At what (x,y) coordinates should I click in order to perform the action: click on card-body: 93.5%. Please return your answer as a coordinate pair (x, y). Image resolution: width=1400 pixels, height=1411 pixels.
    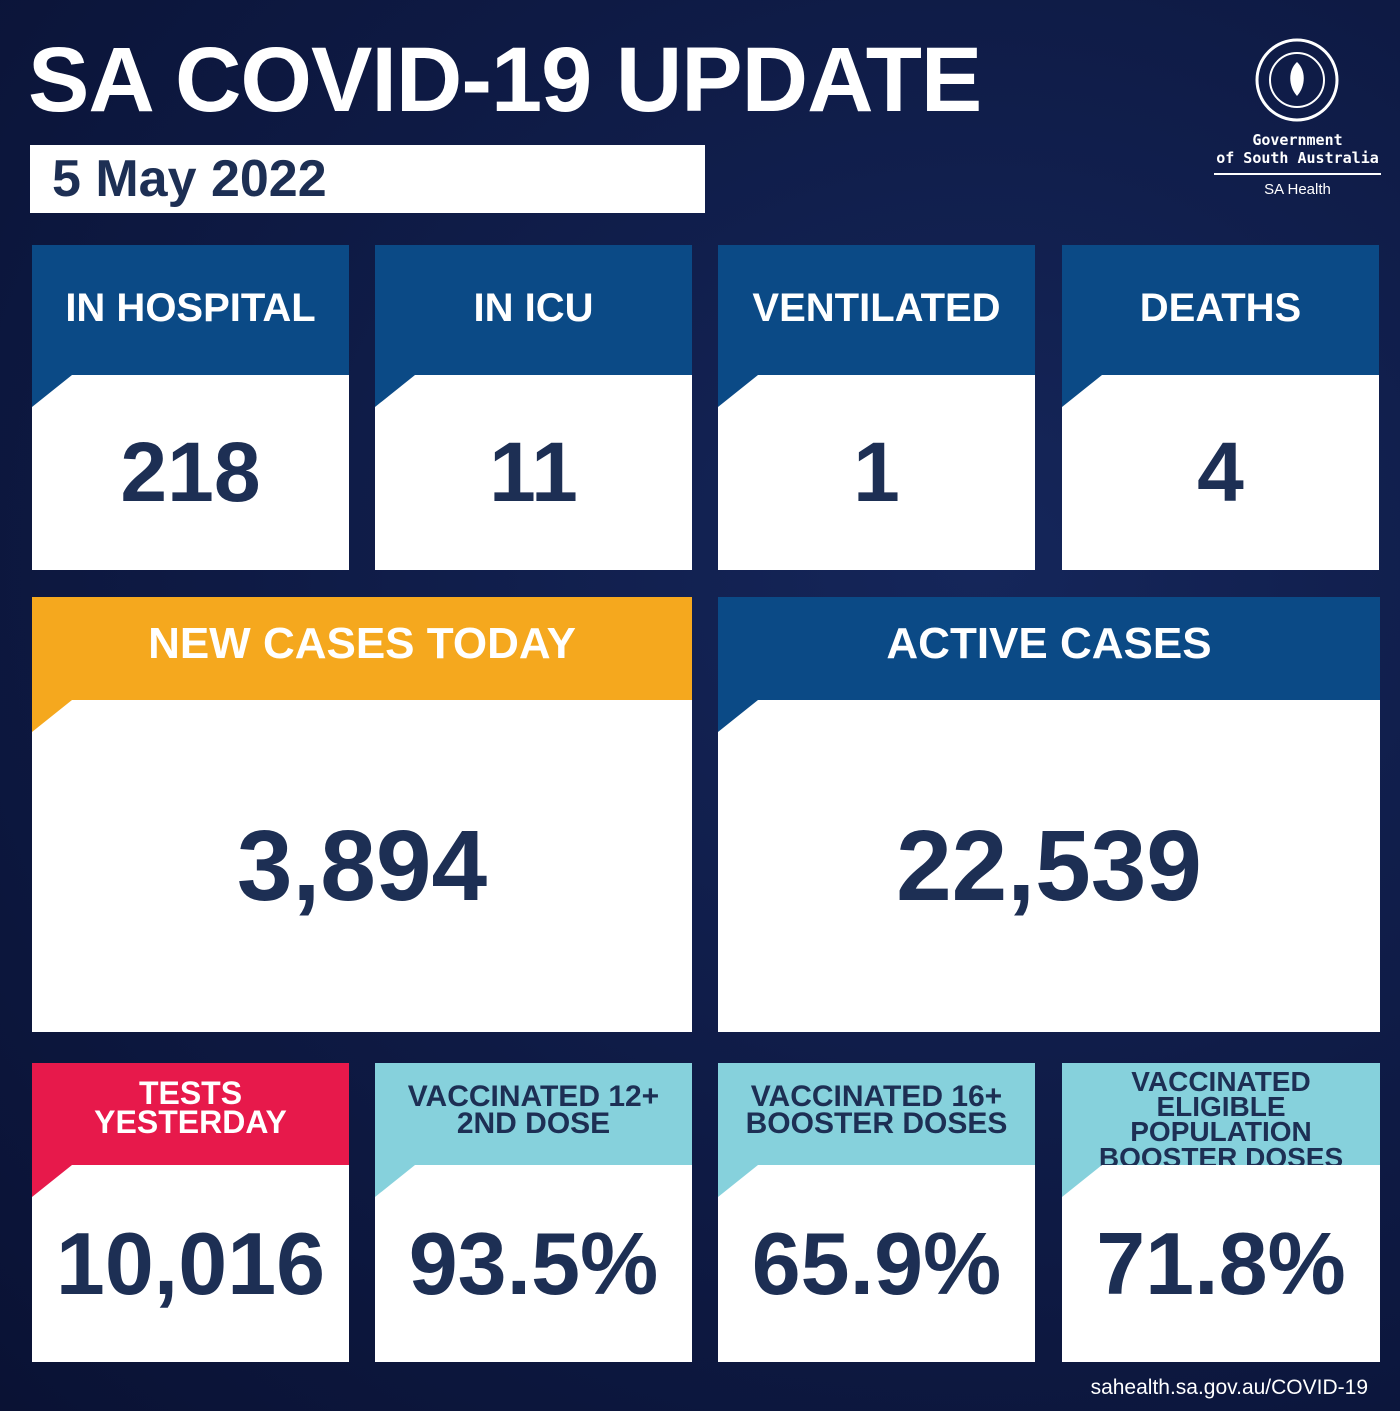
    Looking at the image, I should click on (533, 1263).